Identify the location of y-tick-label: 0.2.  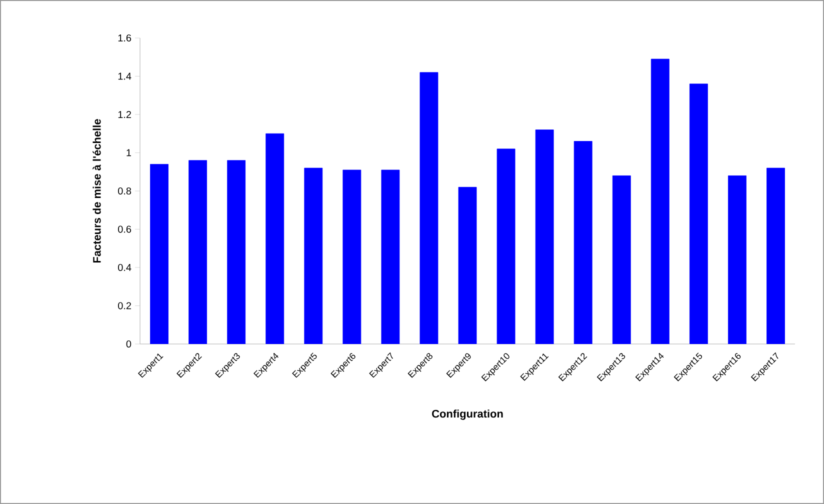
(124, 306).